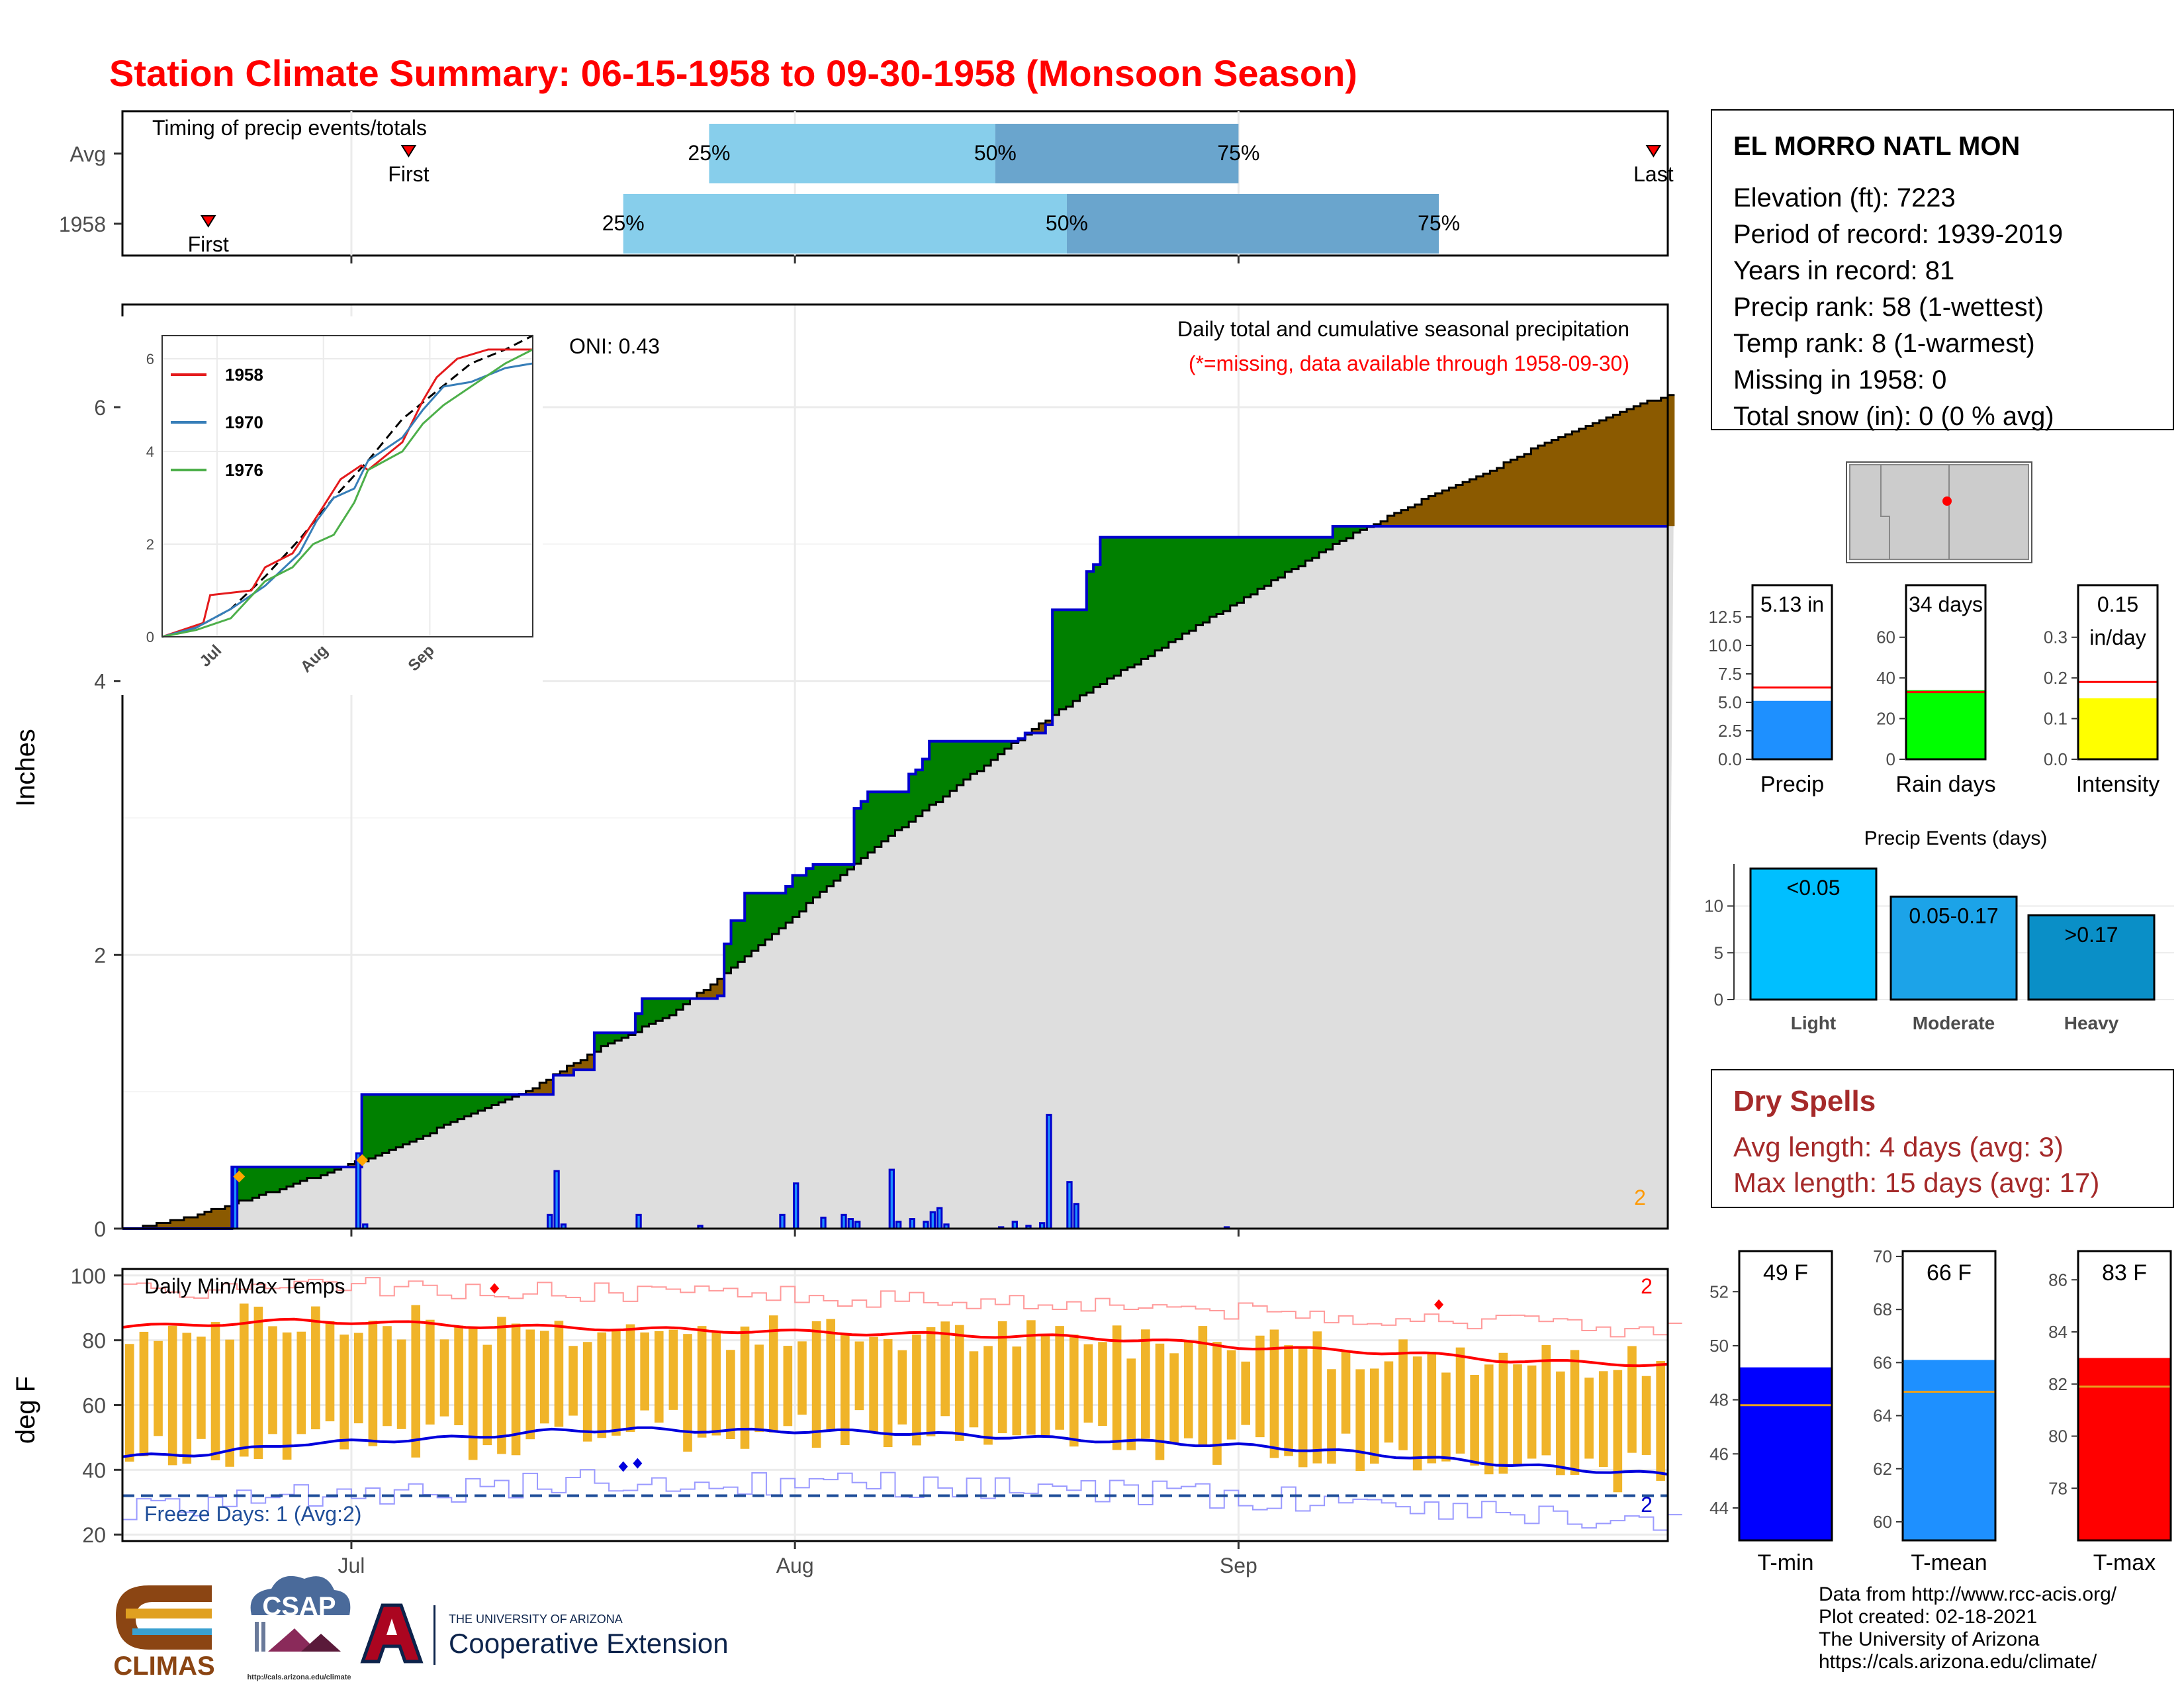  I want to click on precip-corner-count: 2, so click(1640, 1197).